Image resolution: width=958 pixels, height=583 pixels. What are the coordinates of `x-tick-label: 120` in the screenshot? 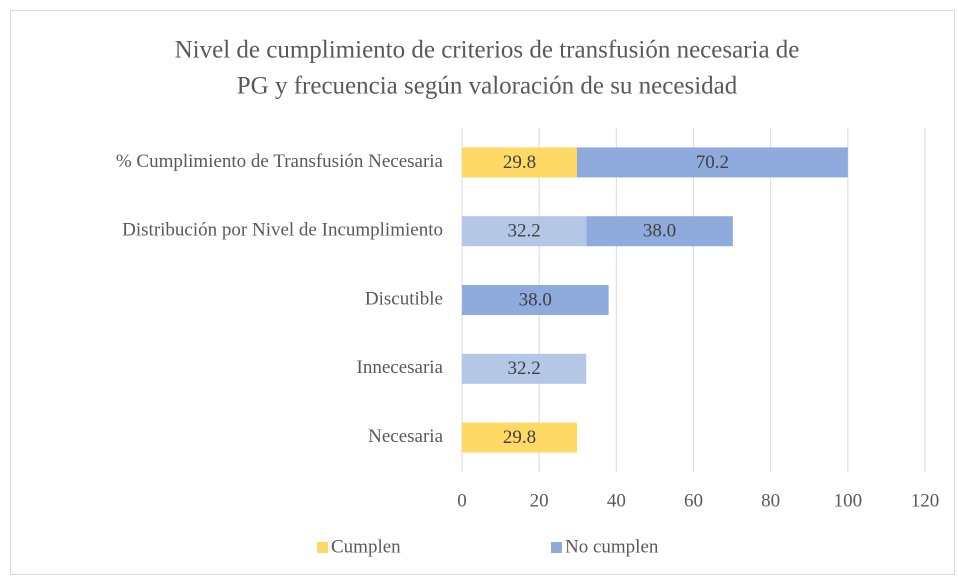 It's located at (925, 500).